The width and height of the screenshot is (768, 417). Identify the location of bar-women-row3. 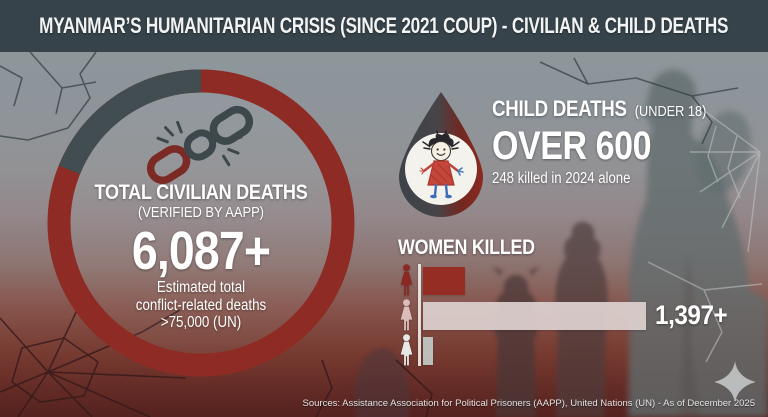
(428, 350).